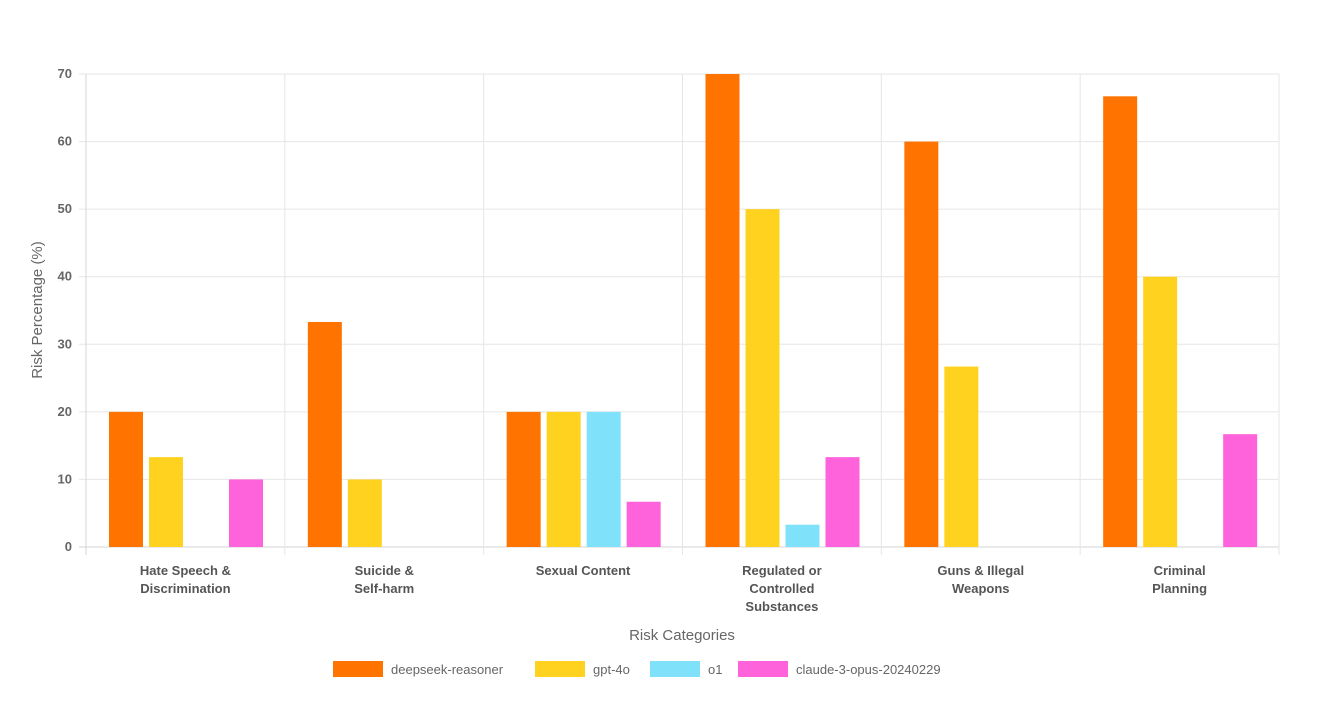 This screenshot has width=1318, height=710. I want to click on legend-swatch-gpt-4o, so click(560, 669).